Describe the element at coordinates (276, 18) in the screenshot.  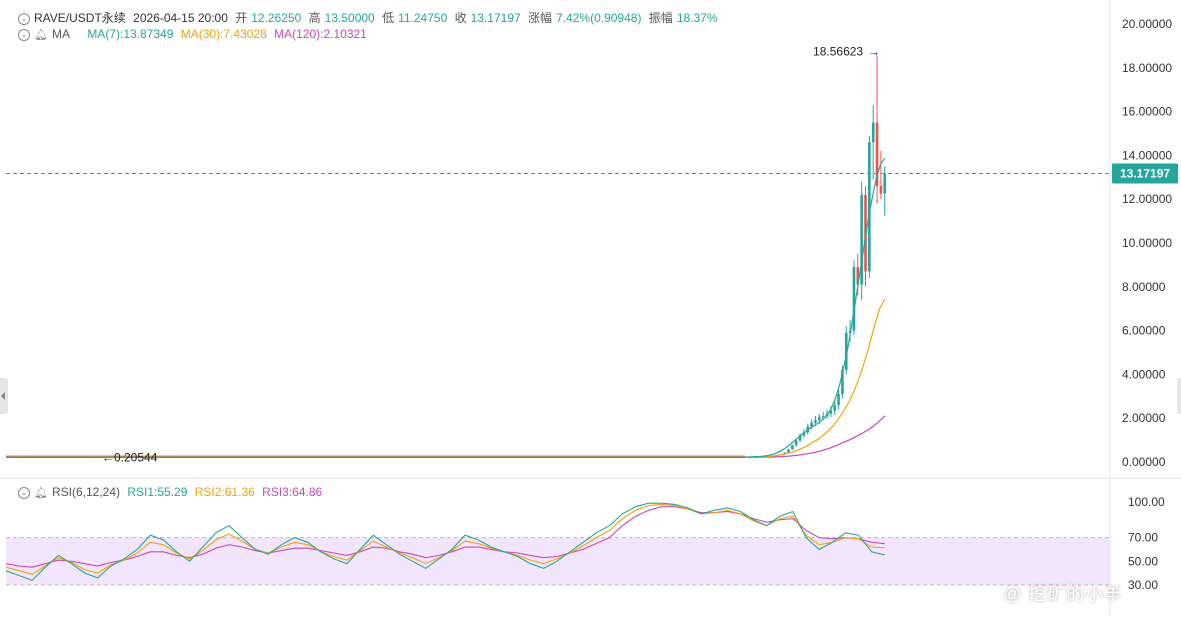
I see `open-value: 12.26250` at that location.